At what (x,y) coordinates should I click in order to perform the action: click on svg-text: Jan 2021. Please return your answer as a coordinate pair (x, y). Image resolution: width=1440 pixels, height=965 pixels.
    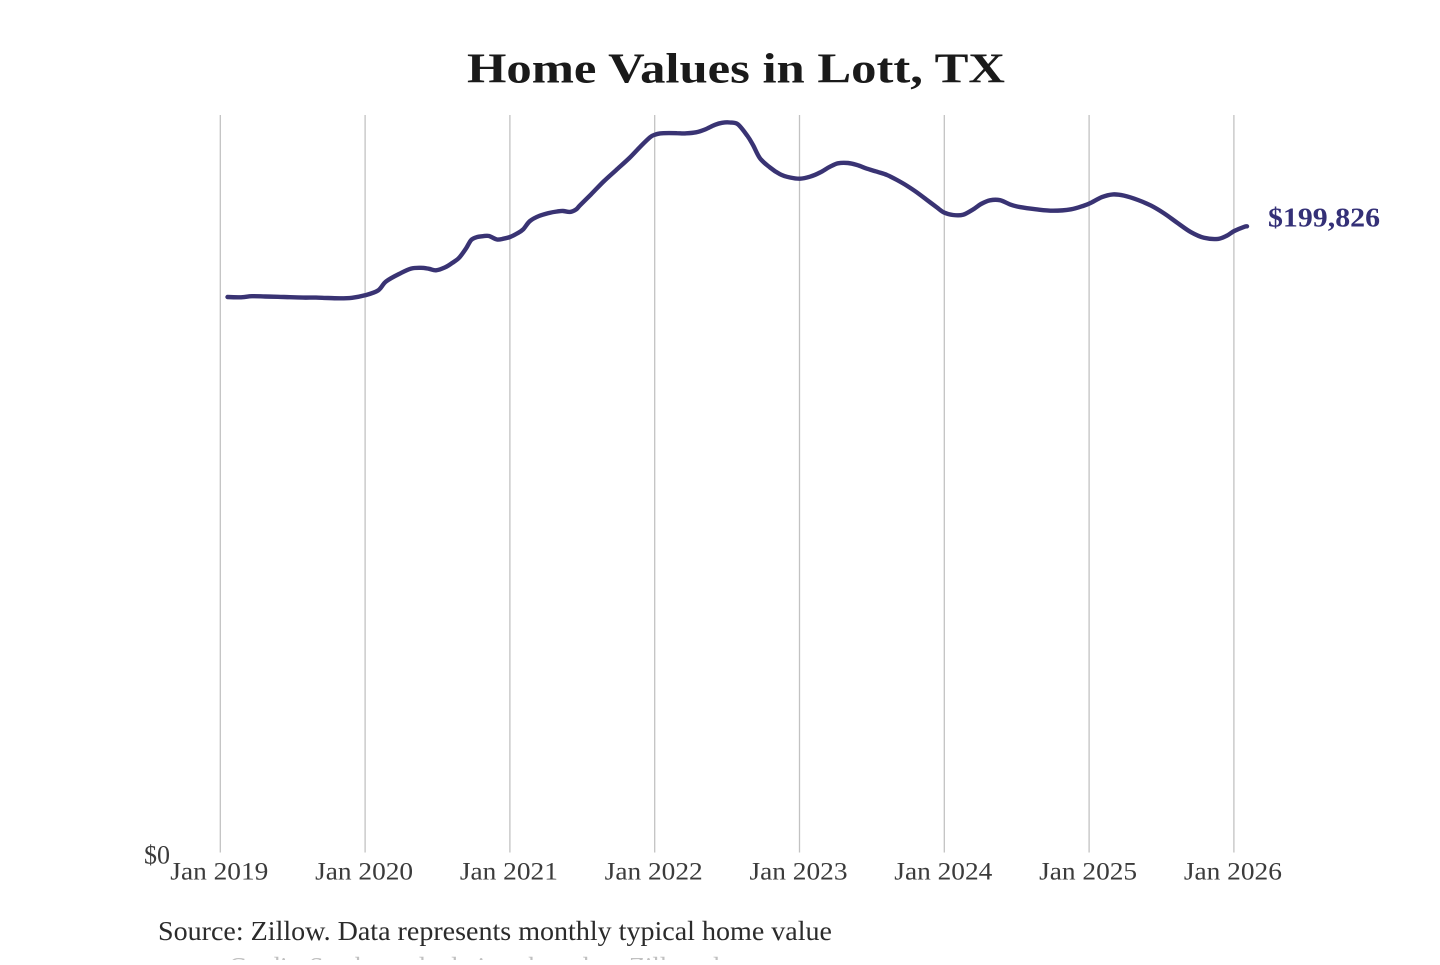
    Looking at the image, I should click on (509, 872).